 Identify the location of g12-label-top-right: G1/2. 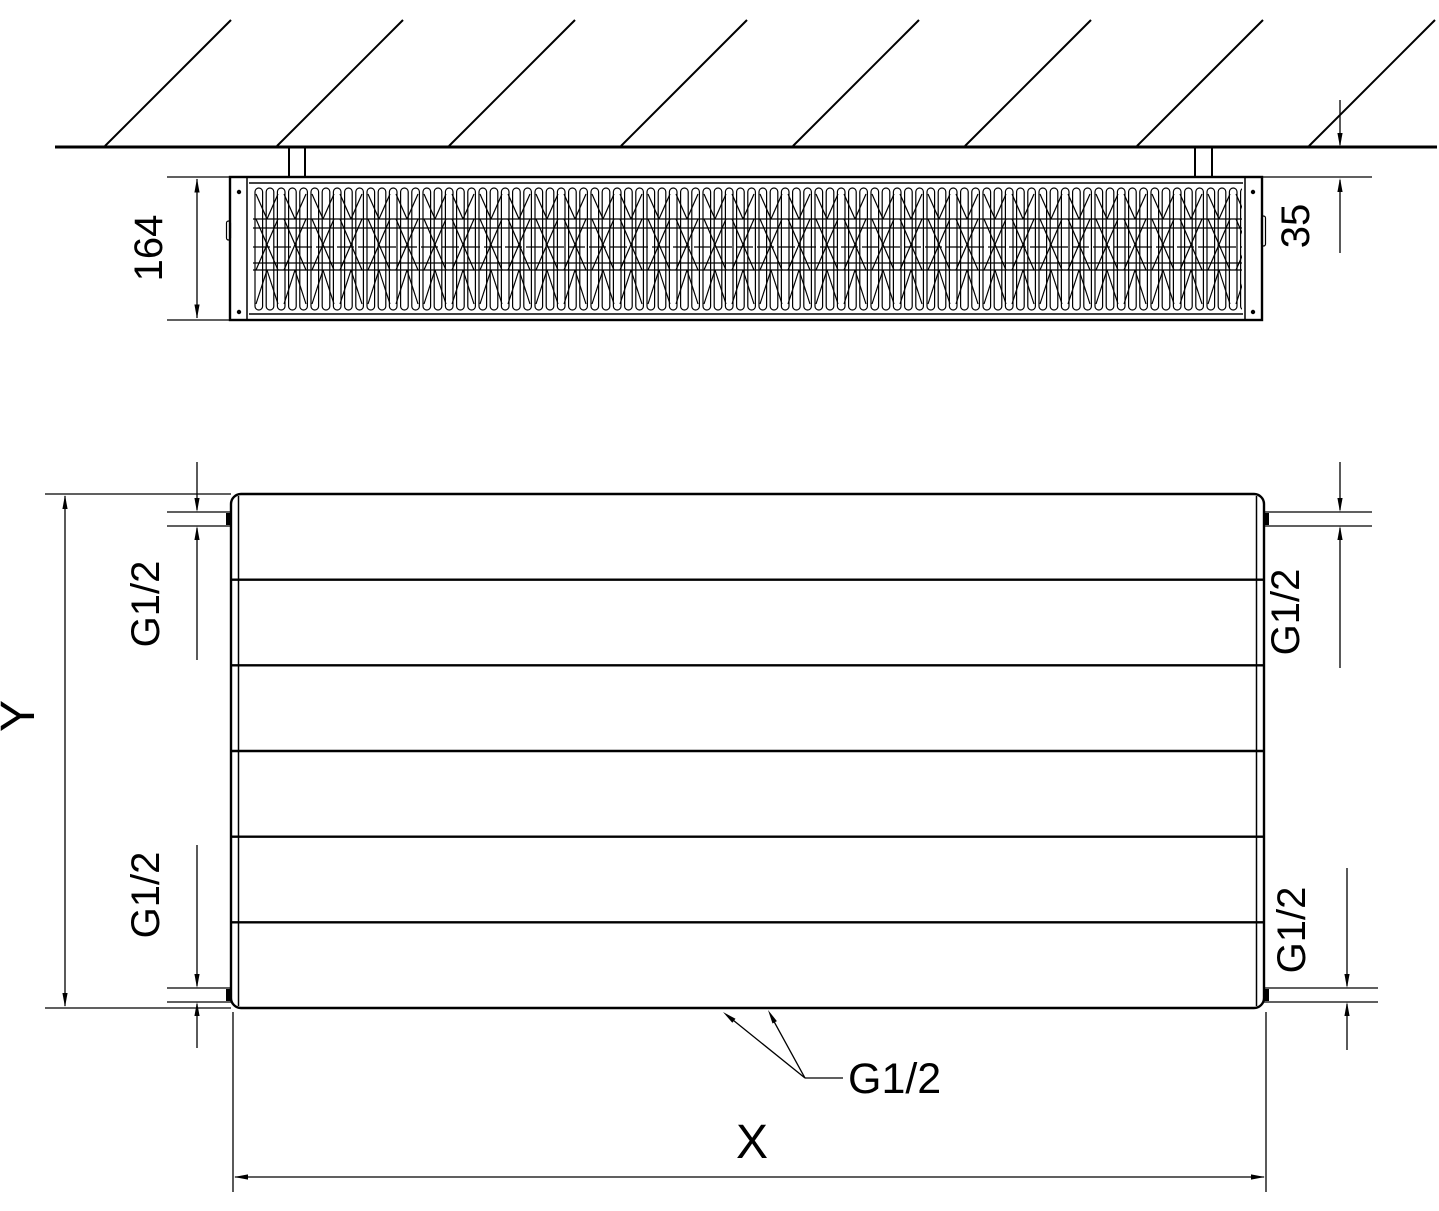
(1286, 612).